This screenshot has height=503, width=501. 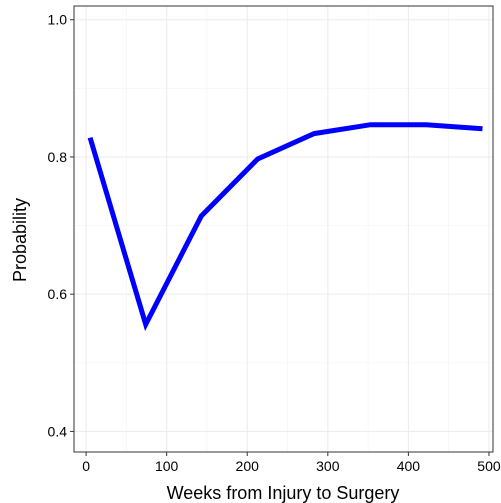 I want to click on y-tick-label: 0.8, so click(x=58, y=157).